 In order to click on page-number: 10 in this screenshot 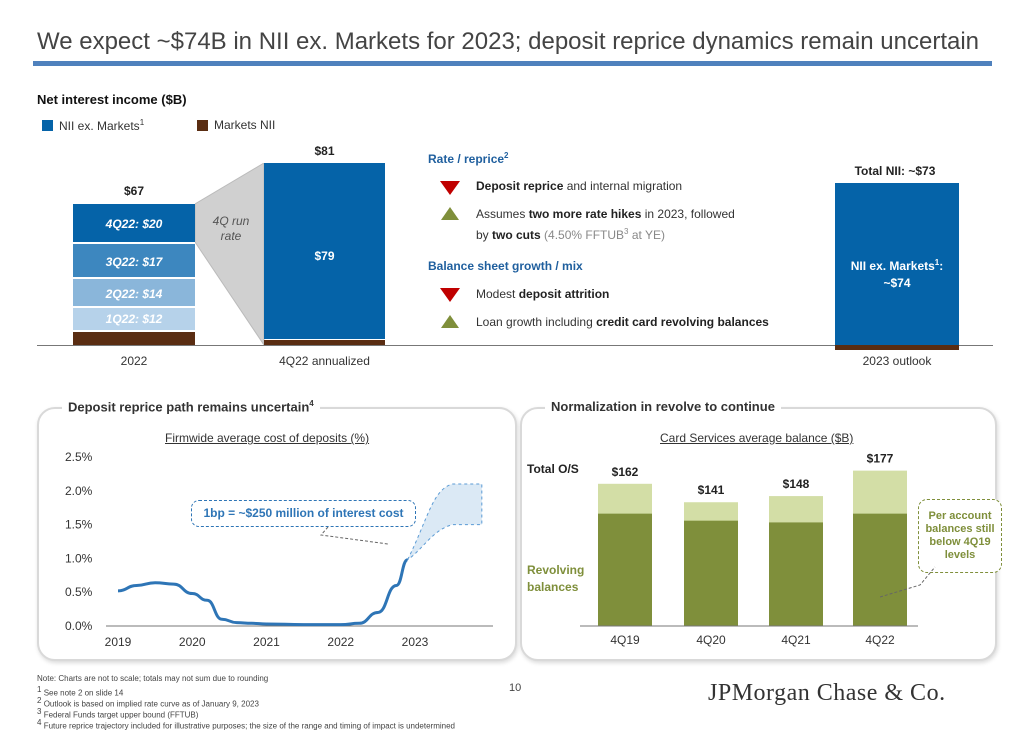, I will do `click(515, 688)`.